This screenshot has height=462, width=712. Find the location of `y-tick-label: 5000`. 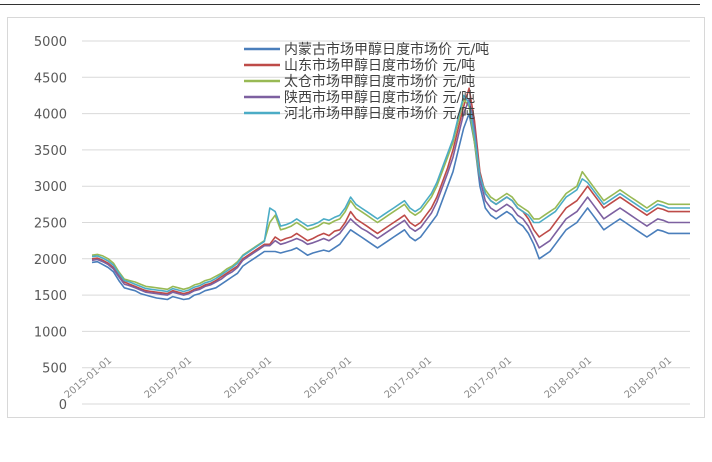

y-tick-label: 5000 is located at coordinates (50, 42).